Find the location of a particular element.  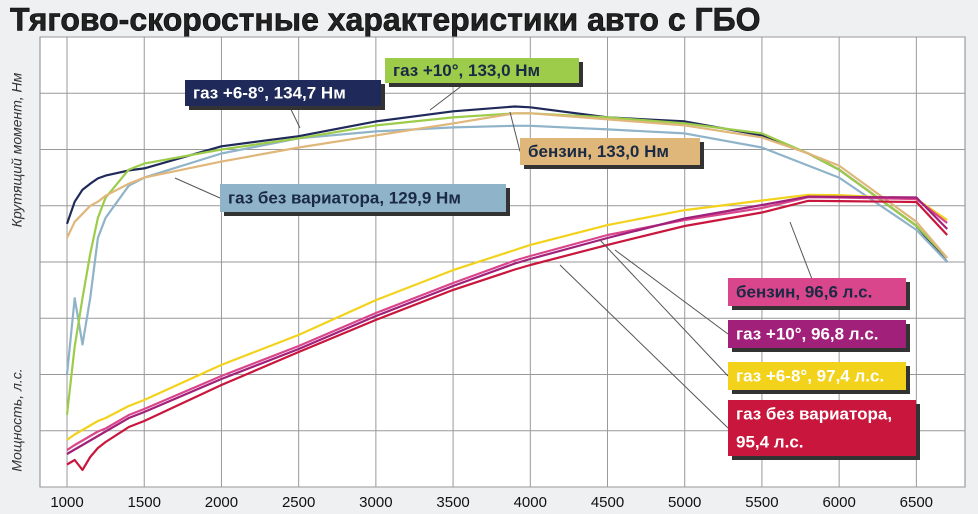

x-tick-label: 4000 is located at coordinates (530, 502).